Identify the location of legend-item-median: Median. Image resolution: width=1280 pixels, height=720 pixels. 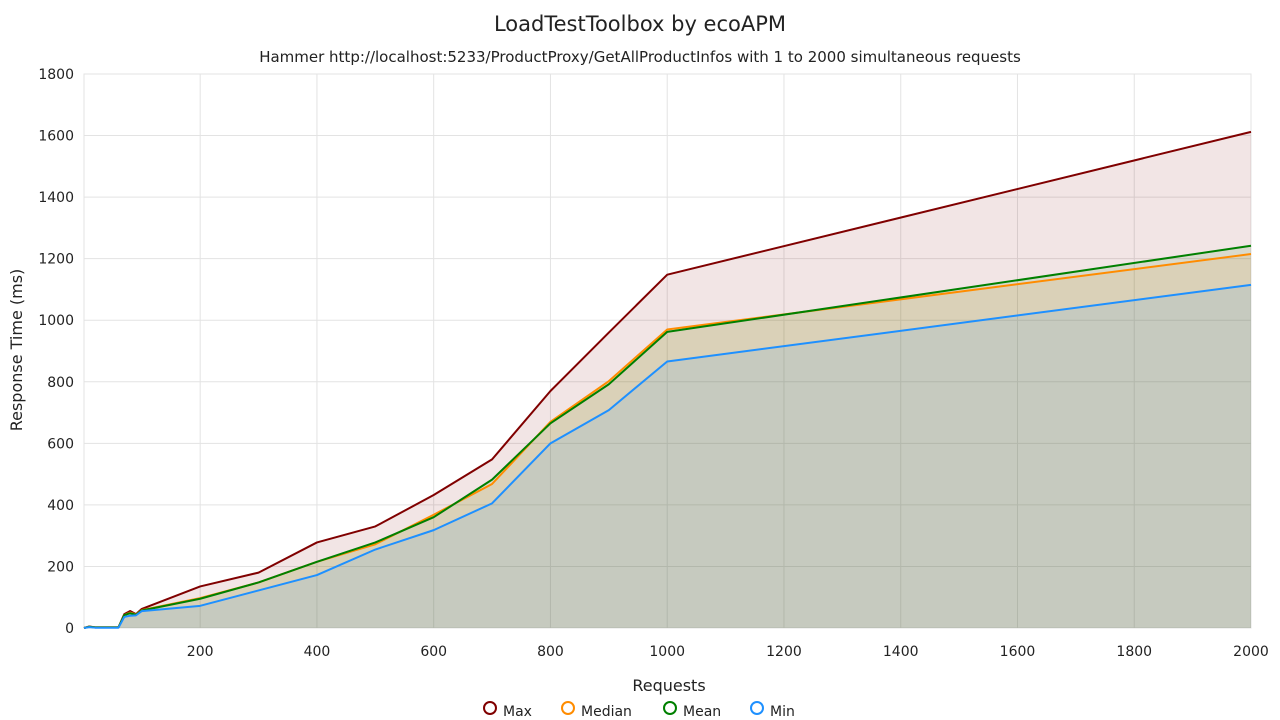
(596, 710).